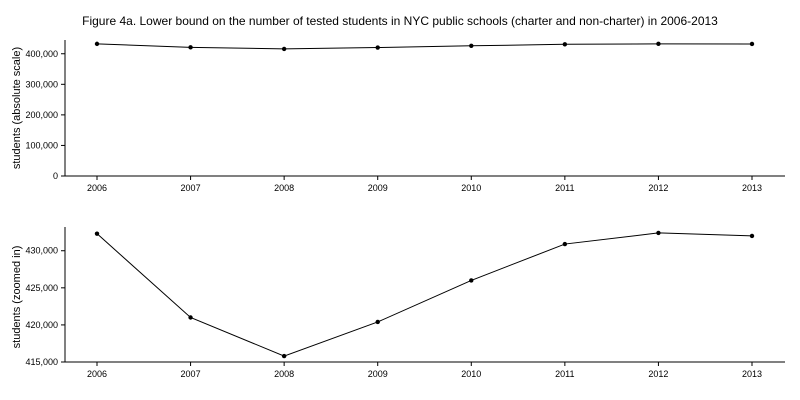 The image size is (800, 400). Describe the element at coordinates (55, 176) in the screenshot. I see `y-tick-label: 0` at that location.